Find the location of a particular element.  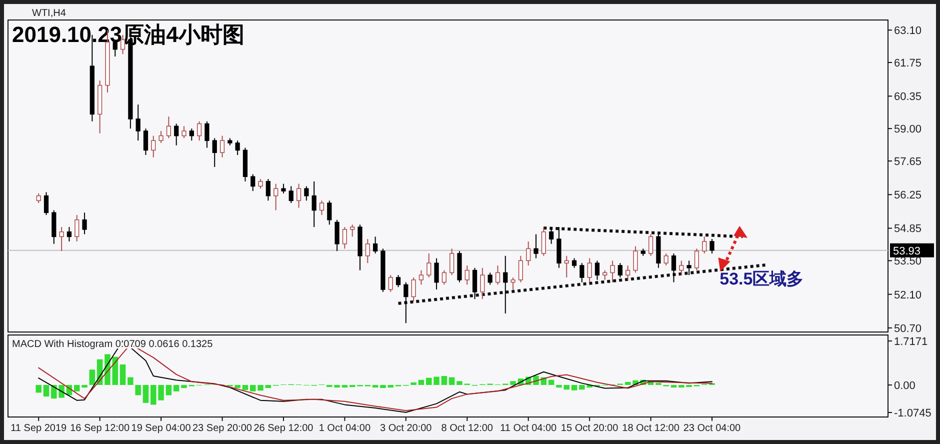

y-tick-label: 63.10 is located at coordinates (908, 31).